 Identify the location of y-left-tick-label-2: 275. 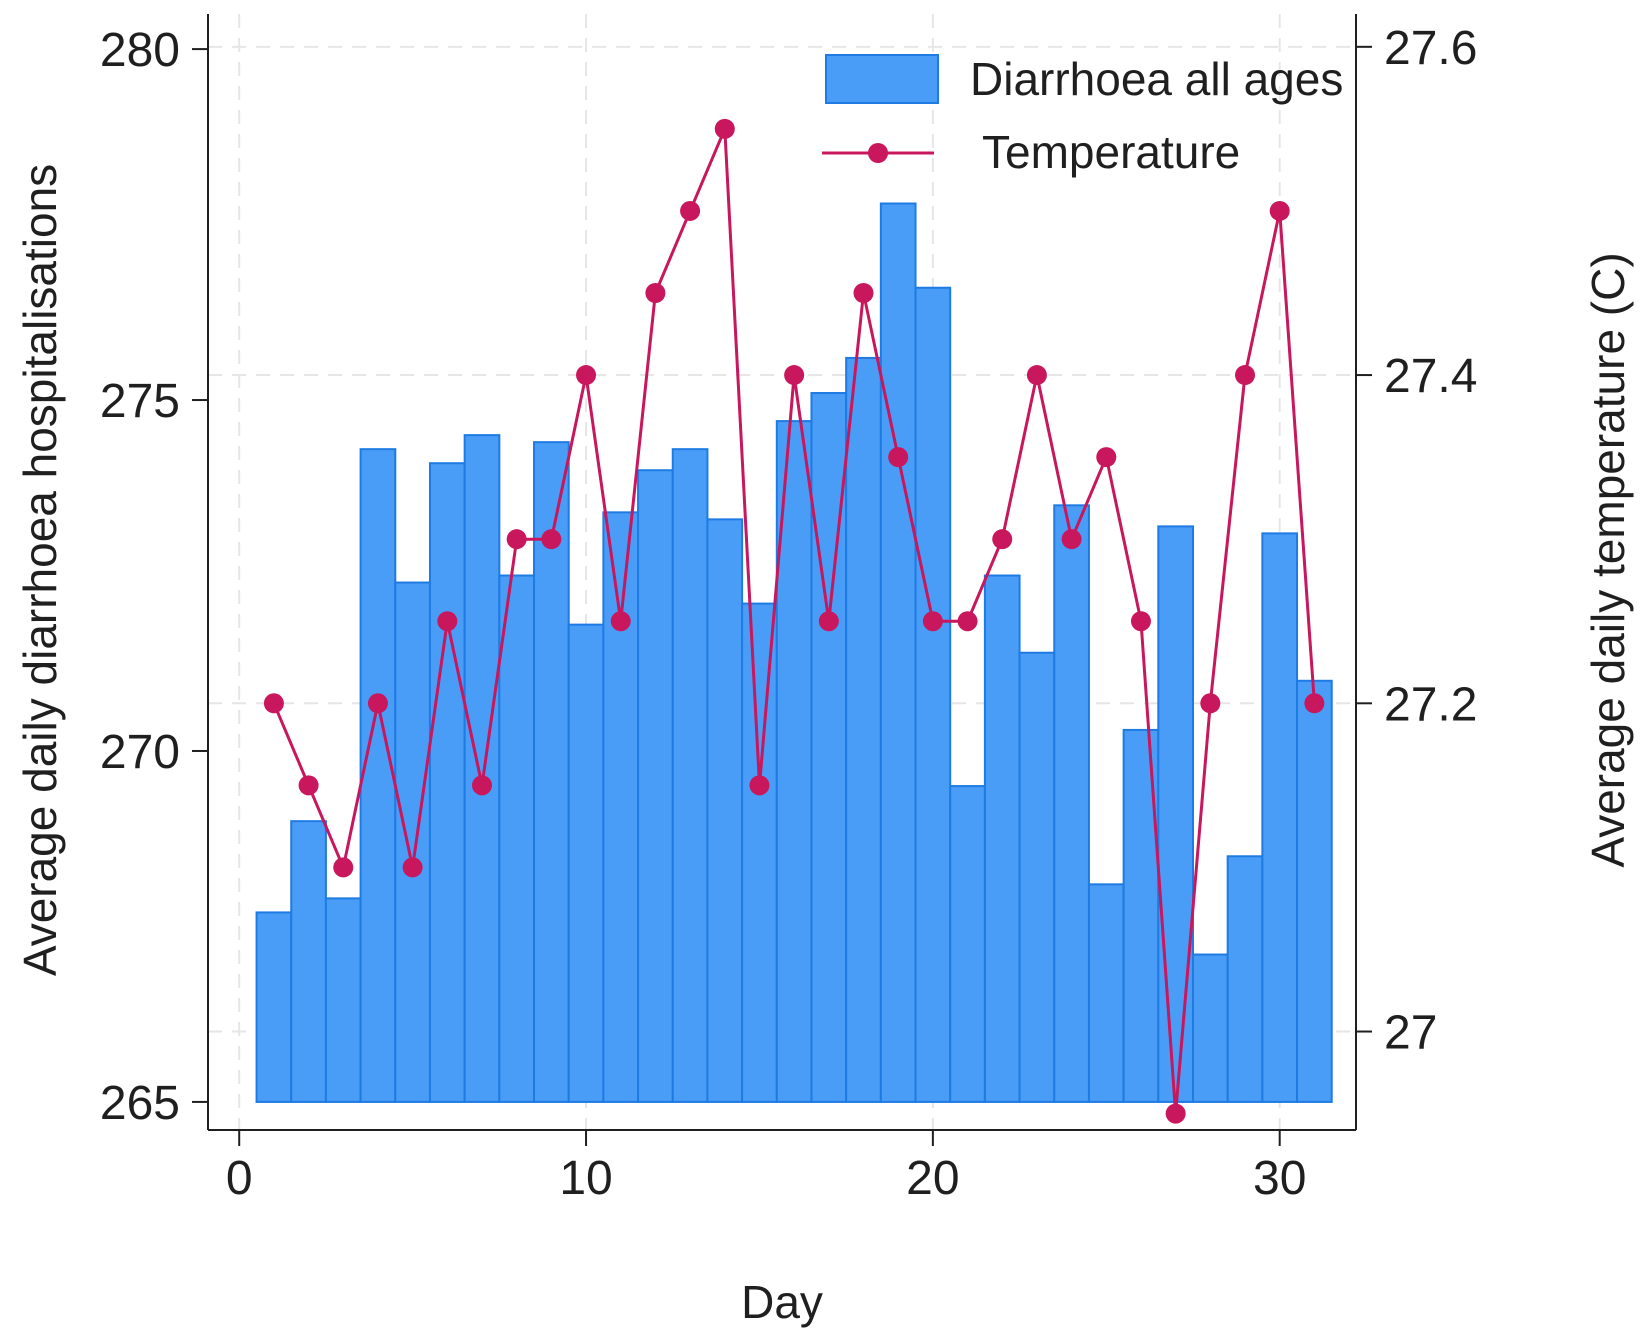
(140, 401).